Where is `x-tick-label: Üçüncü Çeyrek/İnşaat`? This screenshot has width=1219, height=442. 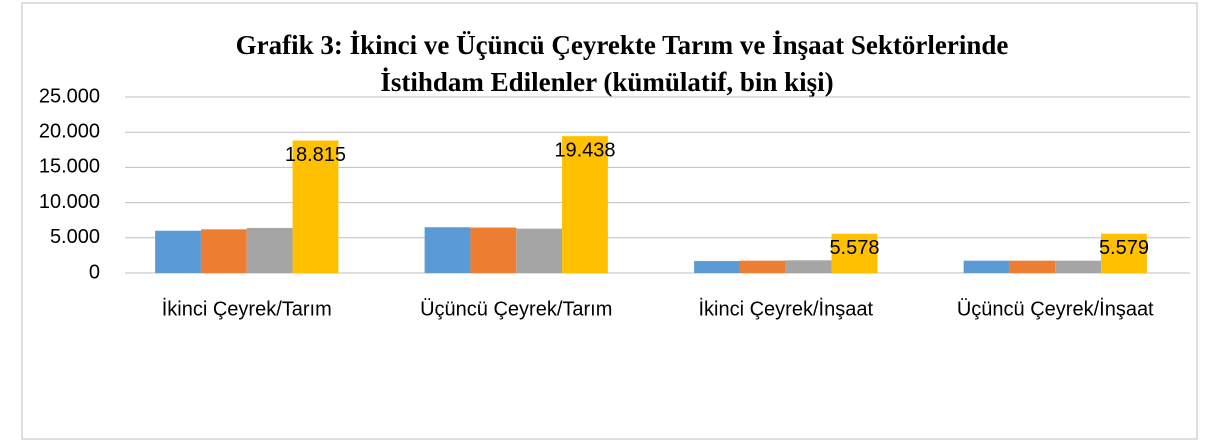 x-tick-label: Üçüncü Çeyrek/İnşaat is located at coordinates (1055, 308).